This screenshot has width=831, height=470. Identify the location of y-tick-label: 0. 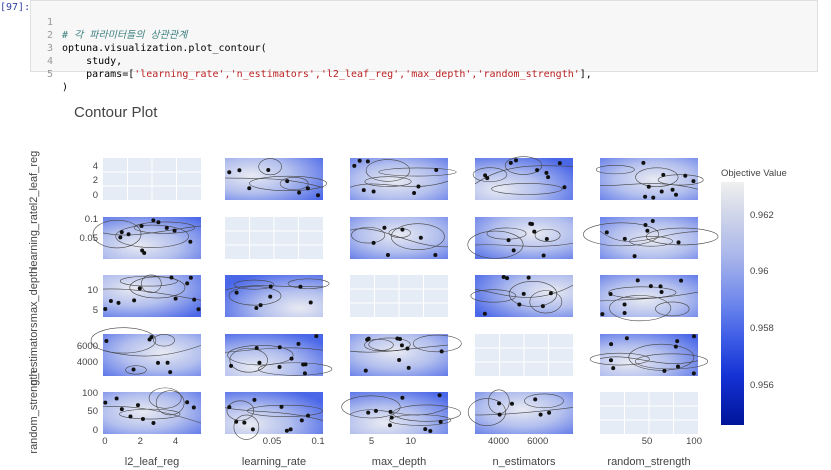
(95, 430).